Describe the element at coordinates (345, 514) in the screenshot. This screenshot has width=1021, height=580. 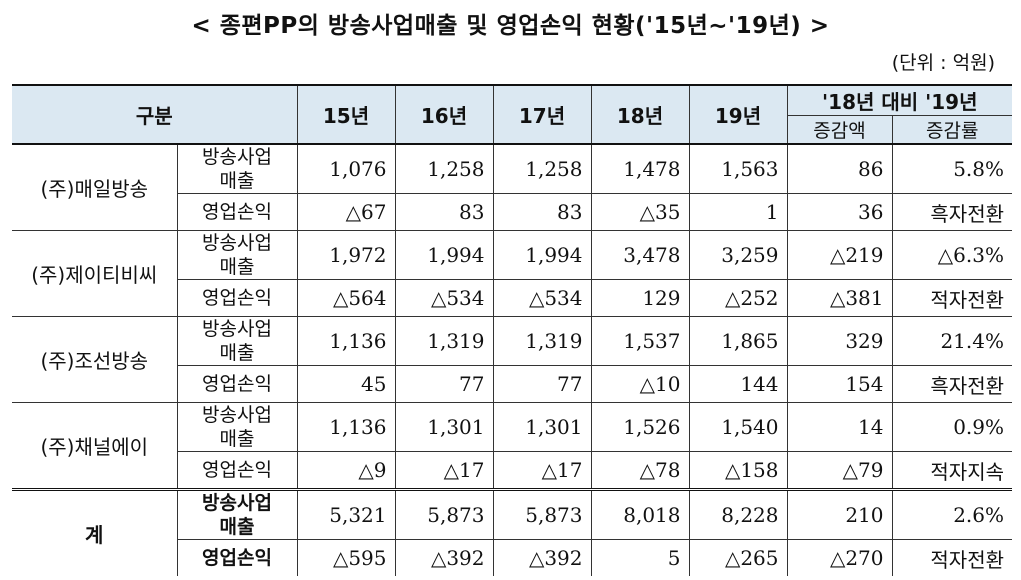
I see `value-cell: 5,321` at that location.